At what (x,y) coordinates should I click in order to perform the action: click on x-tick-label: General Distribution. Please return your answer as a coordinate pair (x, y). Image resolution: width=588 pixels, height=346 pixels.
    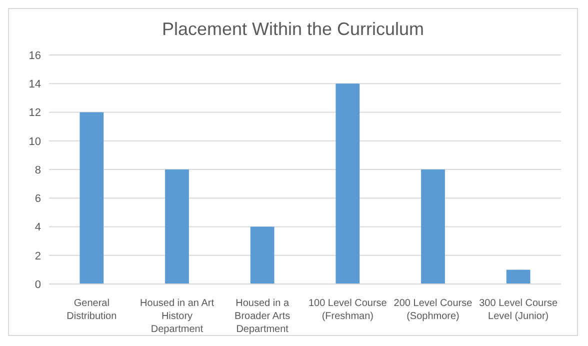
    Looking at the image, I should click on (91, 310).